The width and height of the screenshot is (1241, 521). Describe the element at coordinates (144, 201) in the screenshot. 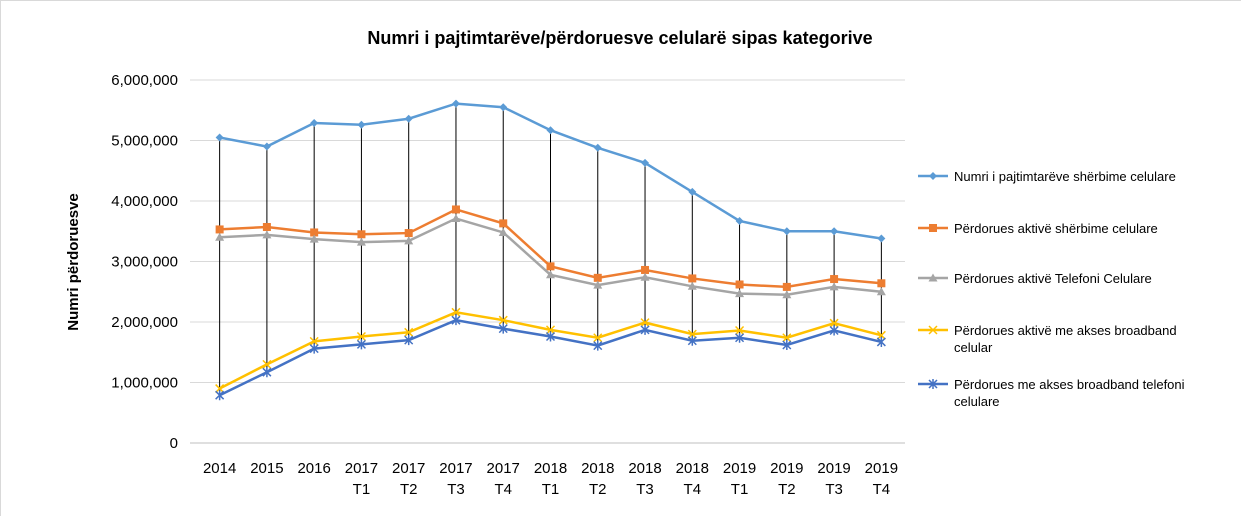

I see `y-tick-label: 4,000,000` at that location.